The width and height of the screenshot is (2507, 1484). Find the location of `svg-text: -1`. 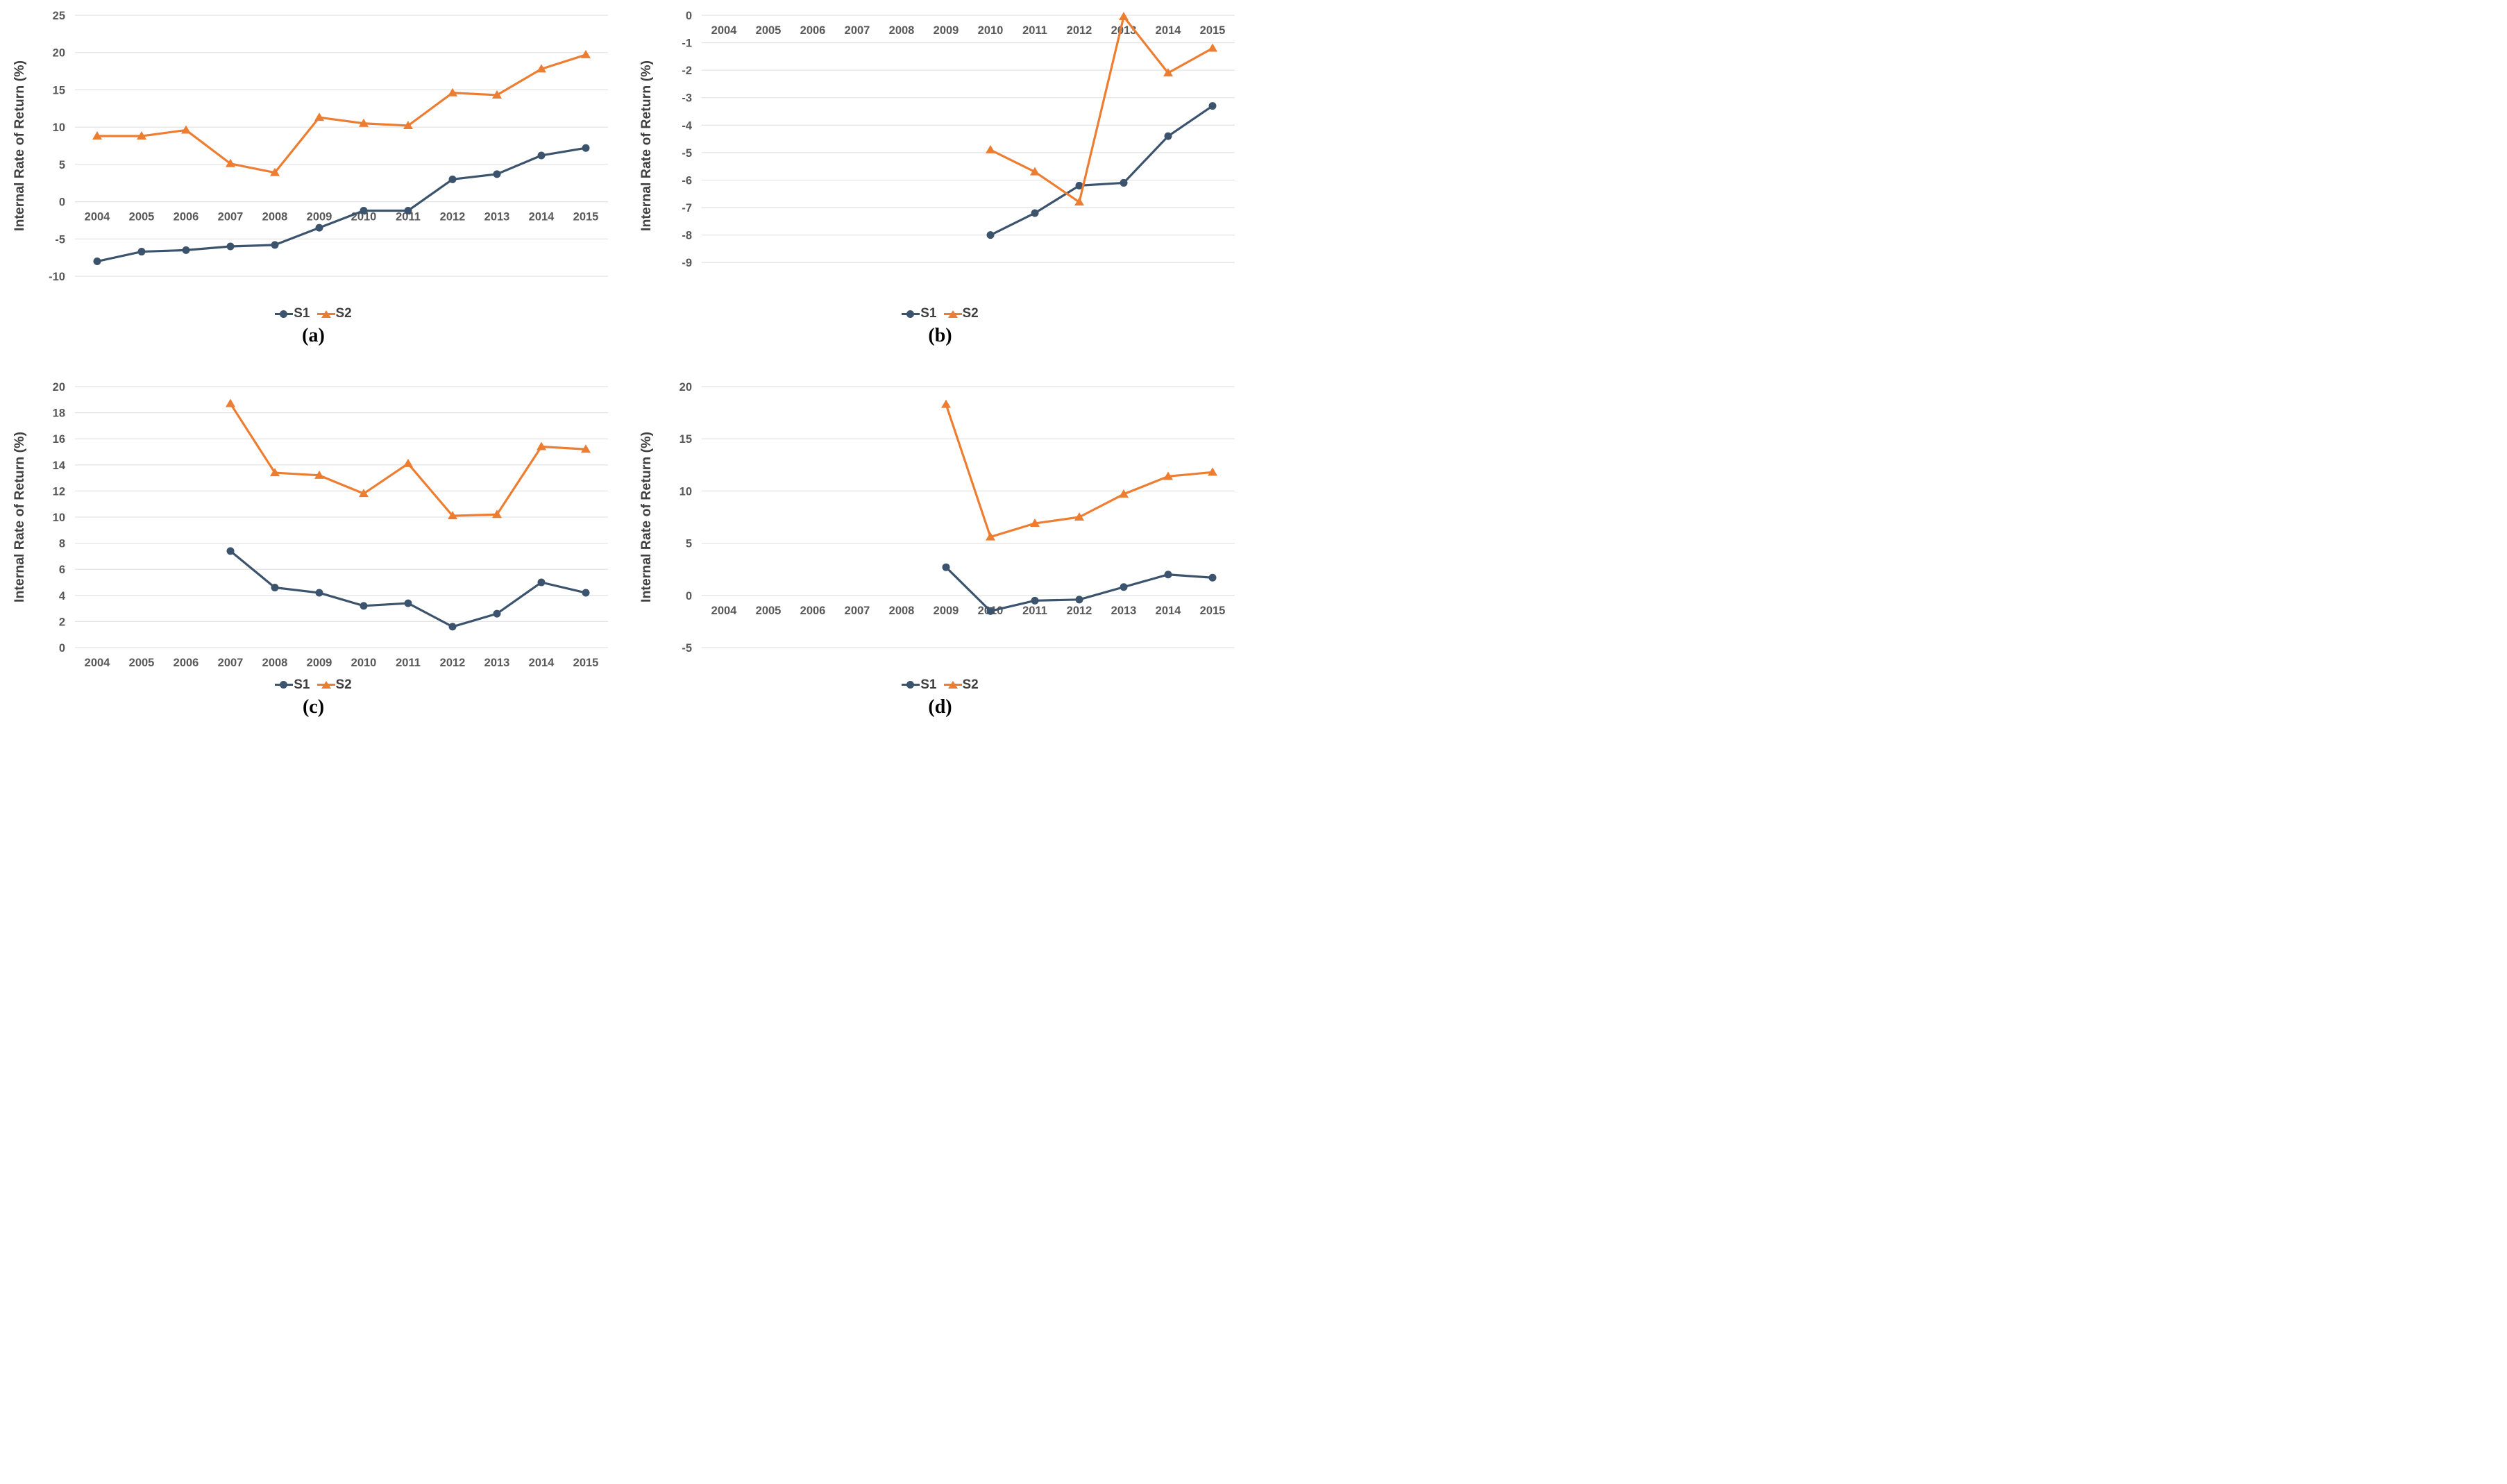

svg-text: -1 is located at coordinates (687, 43).